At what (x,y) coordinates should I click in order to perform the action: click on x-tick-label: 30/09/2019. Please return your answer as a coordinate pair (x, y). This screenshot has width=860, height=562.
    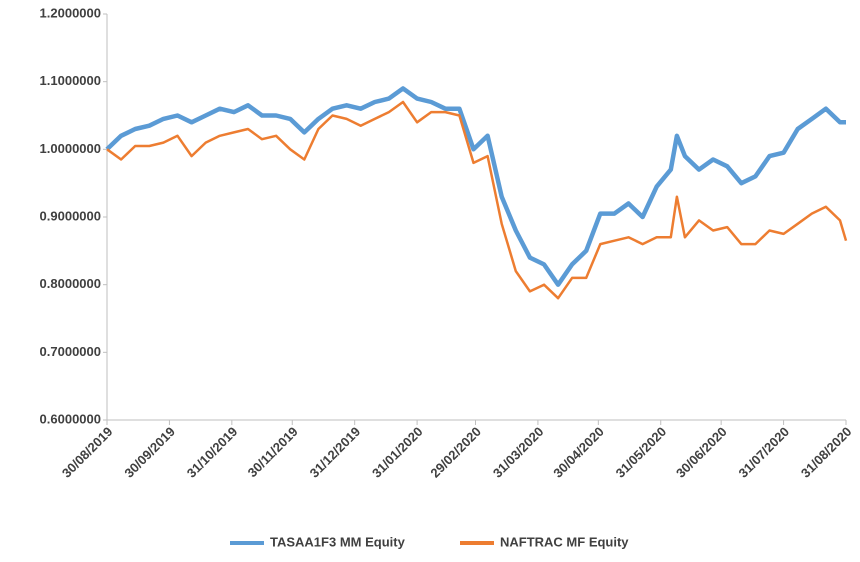
    Looking at the image, I should click on (149, 452).